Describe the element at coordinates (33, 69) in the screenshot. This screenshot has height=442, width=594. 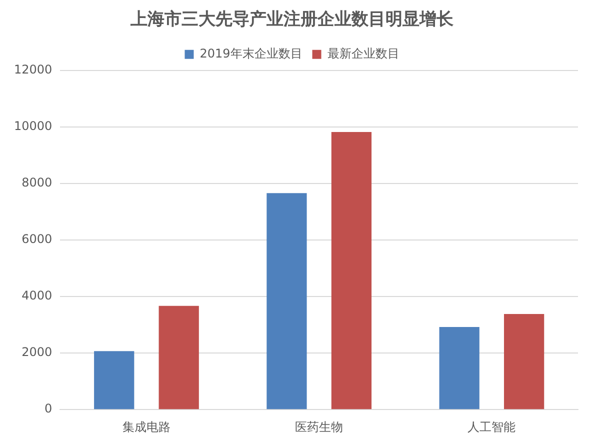
I see `y-tick-label: 12000` at that location.